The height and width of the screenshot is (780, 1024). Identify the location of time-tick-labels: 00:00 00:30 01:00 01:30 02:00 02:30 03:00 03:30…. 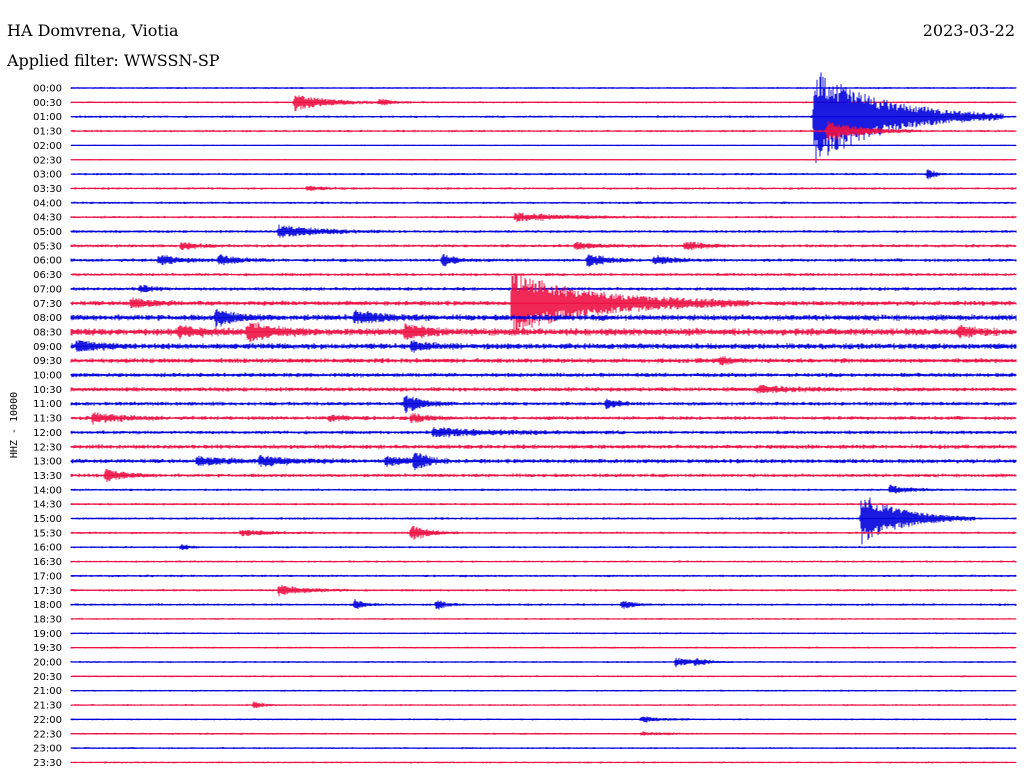
(47, 426).